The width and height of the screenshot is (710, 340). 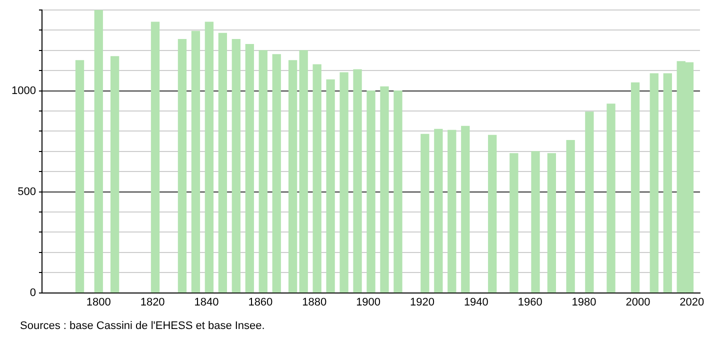 I want to click on source-note: Sources : base Cassini de l'EHESS et base Insee., so click(x=142, y=326).